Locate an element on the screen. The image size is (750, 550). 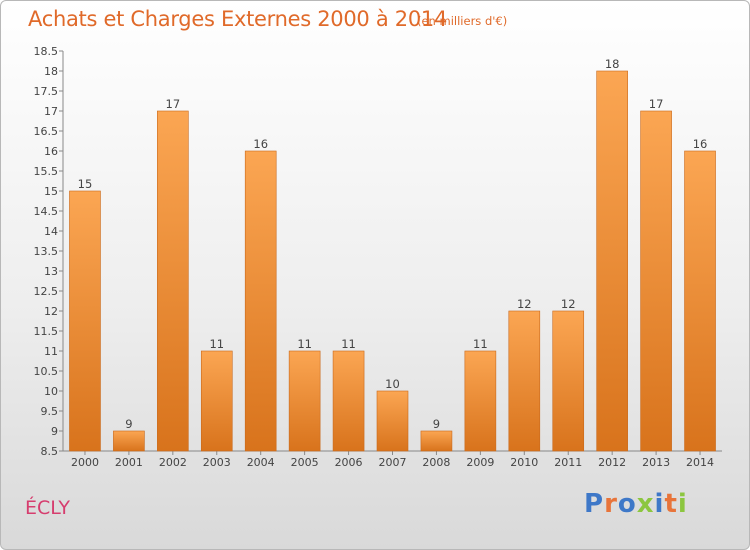
y-tick-label: 14 is located at coordinates (51, 231).